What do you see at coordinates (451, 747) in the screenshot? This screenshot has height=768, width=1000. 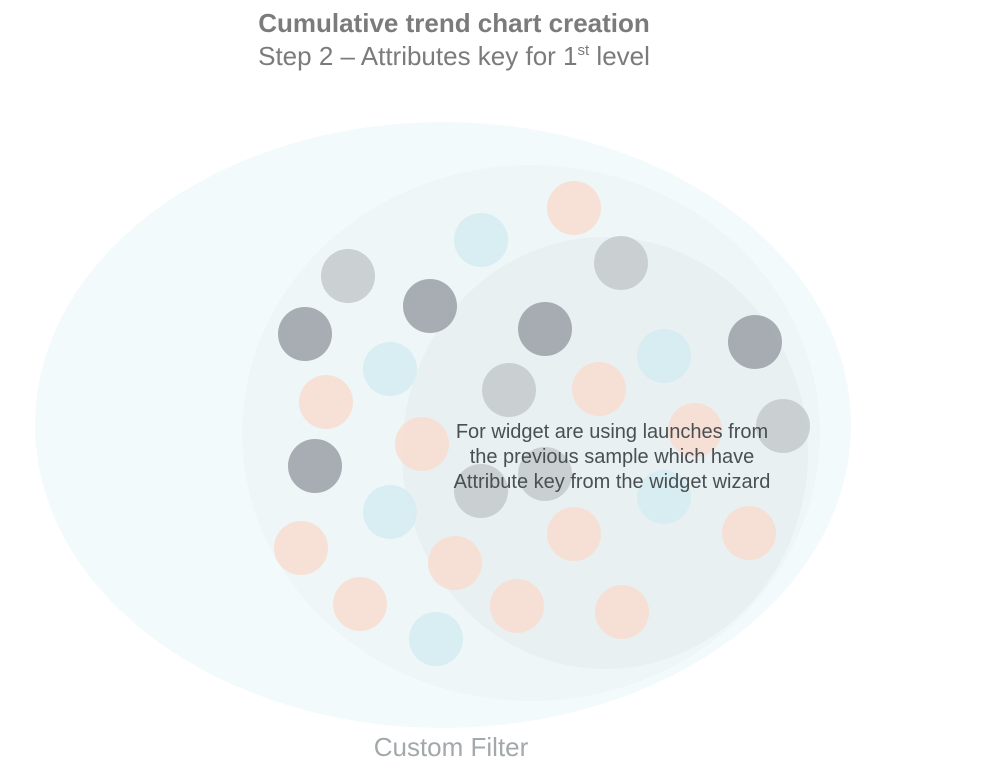 I see `custom-filter-label: Custom Filter` at bounding box center [451, 747].